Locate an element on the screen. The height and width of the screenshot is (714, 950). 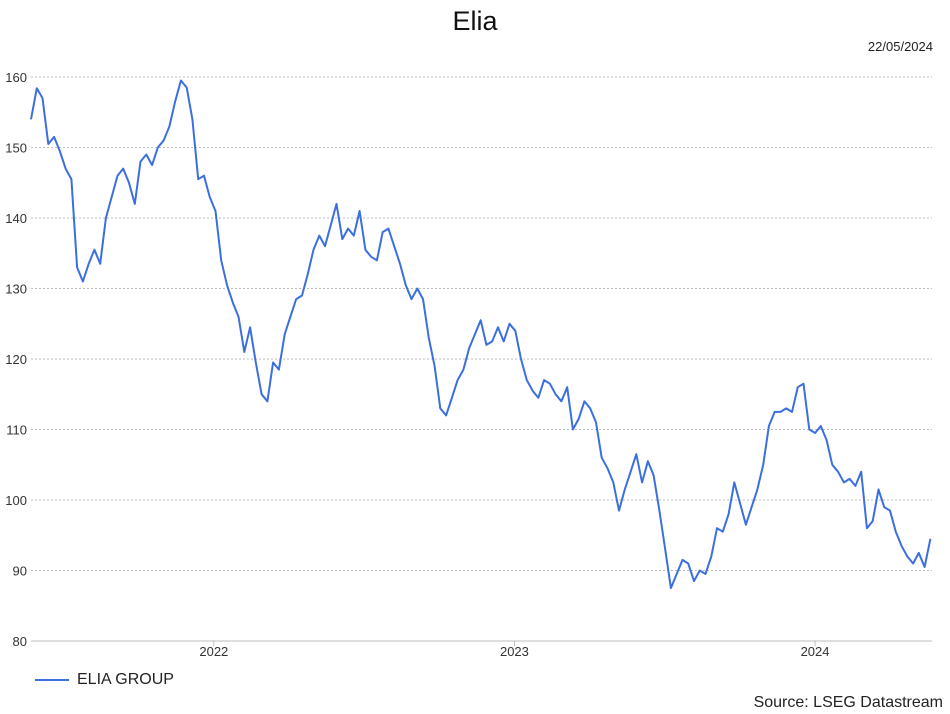
chart-title: Elia is located at coordinates (475, 21).